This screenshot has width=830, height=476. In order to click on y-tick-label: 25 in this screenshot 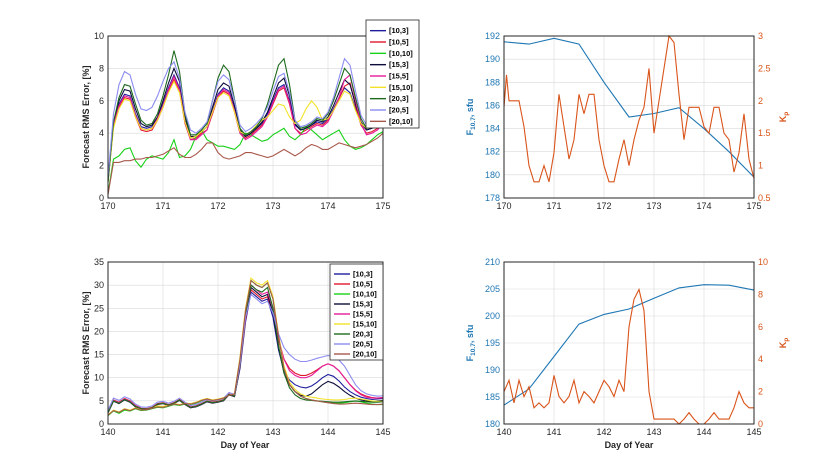, I will do `click(99, 308)`.